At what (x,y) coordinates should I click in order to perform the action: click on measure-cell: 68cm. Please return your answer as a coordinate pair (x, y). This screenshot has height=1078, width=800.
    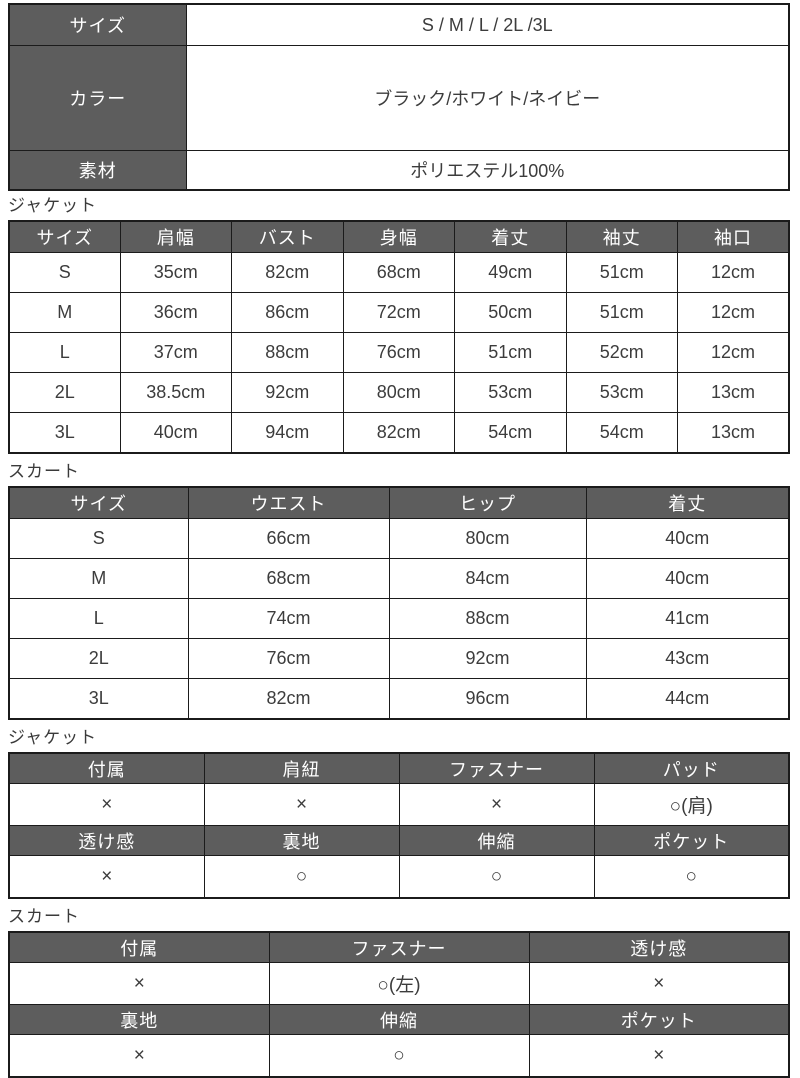
    Looking at the image, I should click on (398, 272).